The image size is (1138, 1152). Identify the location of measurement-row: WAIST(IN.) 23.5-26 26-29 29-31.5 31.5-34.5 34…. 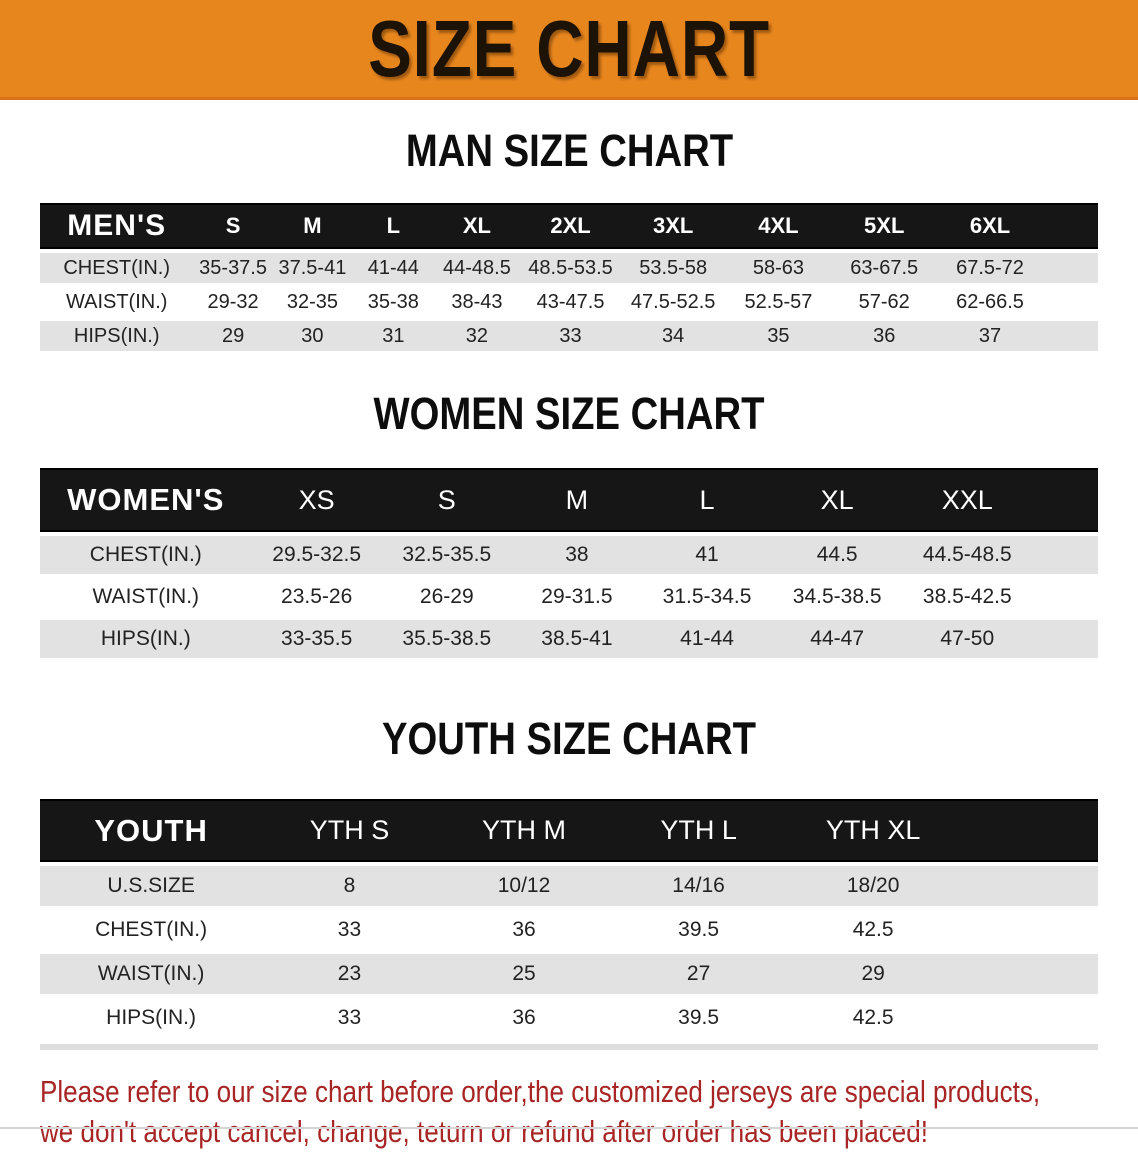
(569, 597).